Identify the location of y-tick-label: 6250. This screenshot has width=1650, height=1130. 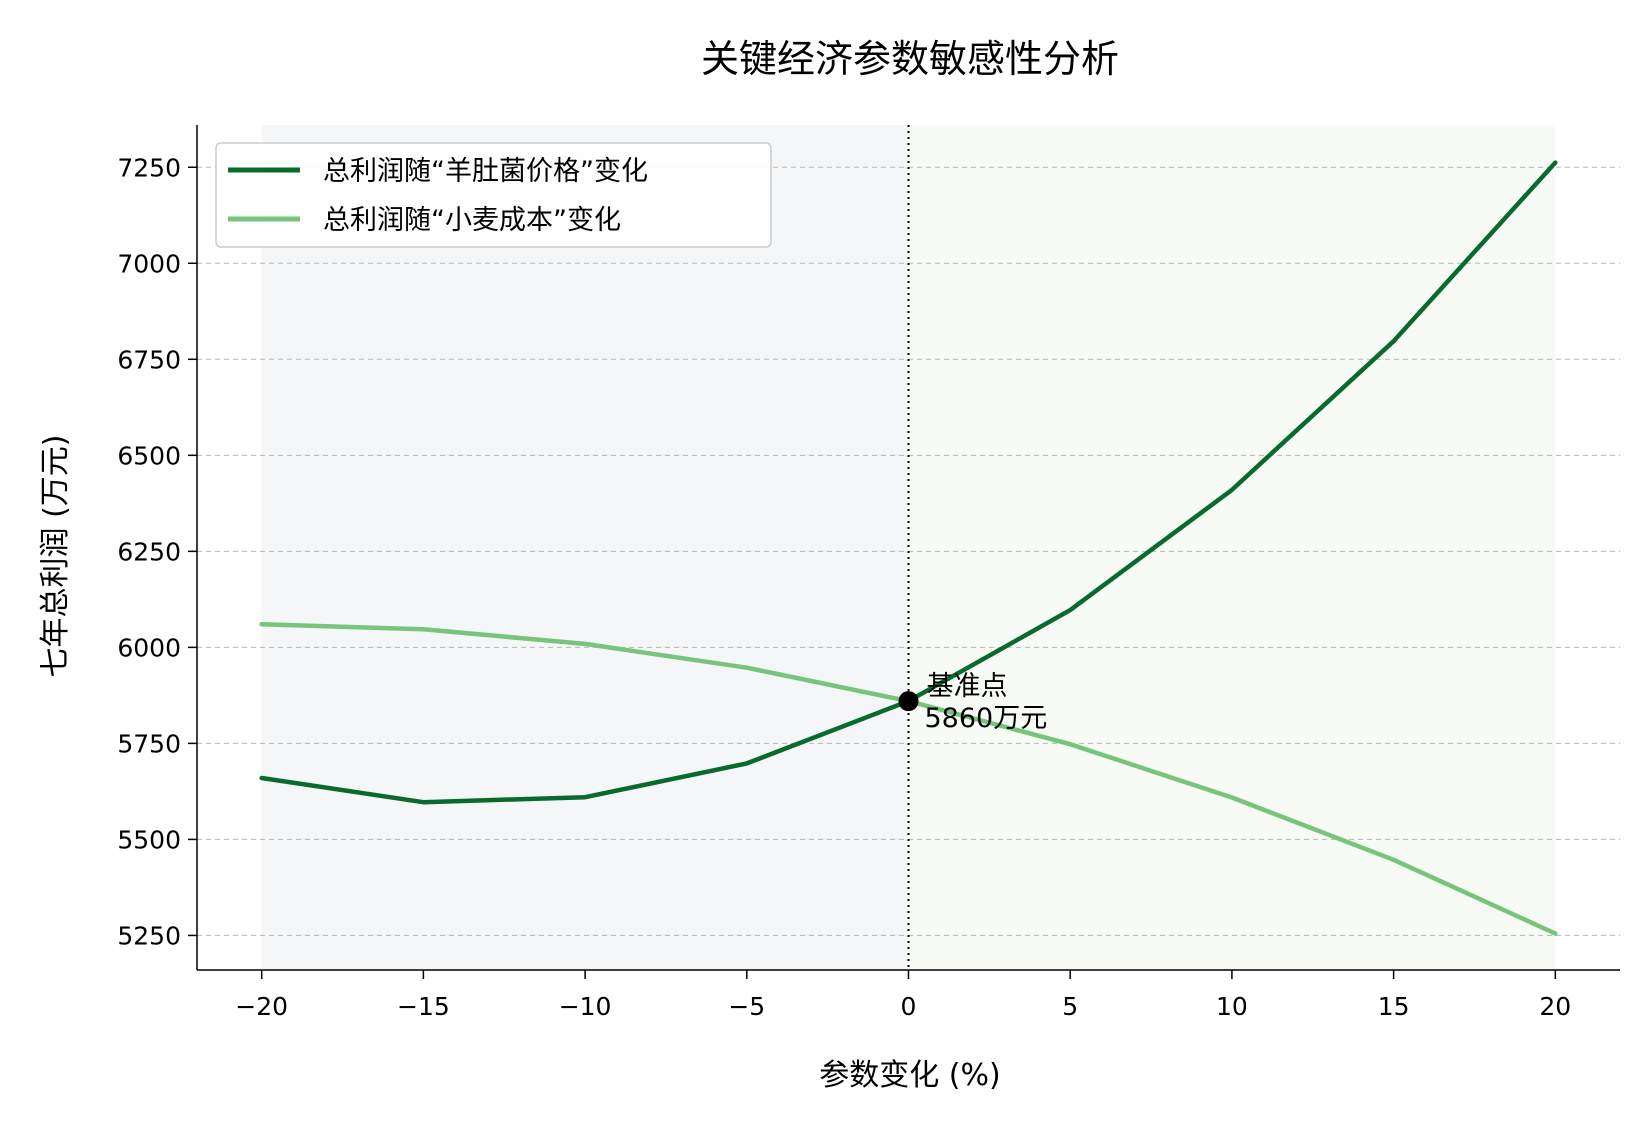
(149, 551).